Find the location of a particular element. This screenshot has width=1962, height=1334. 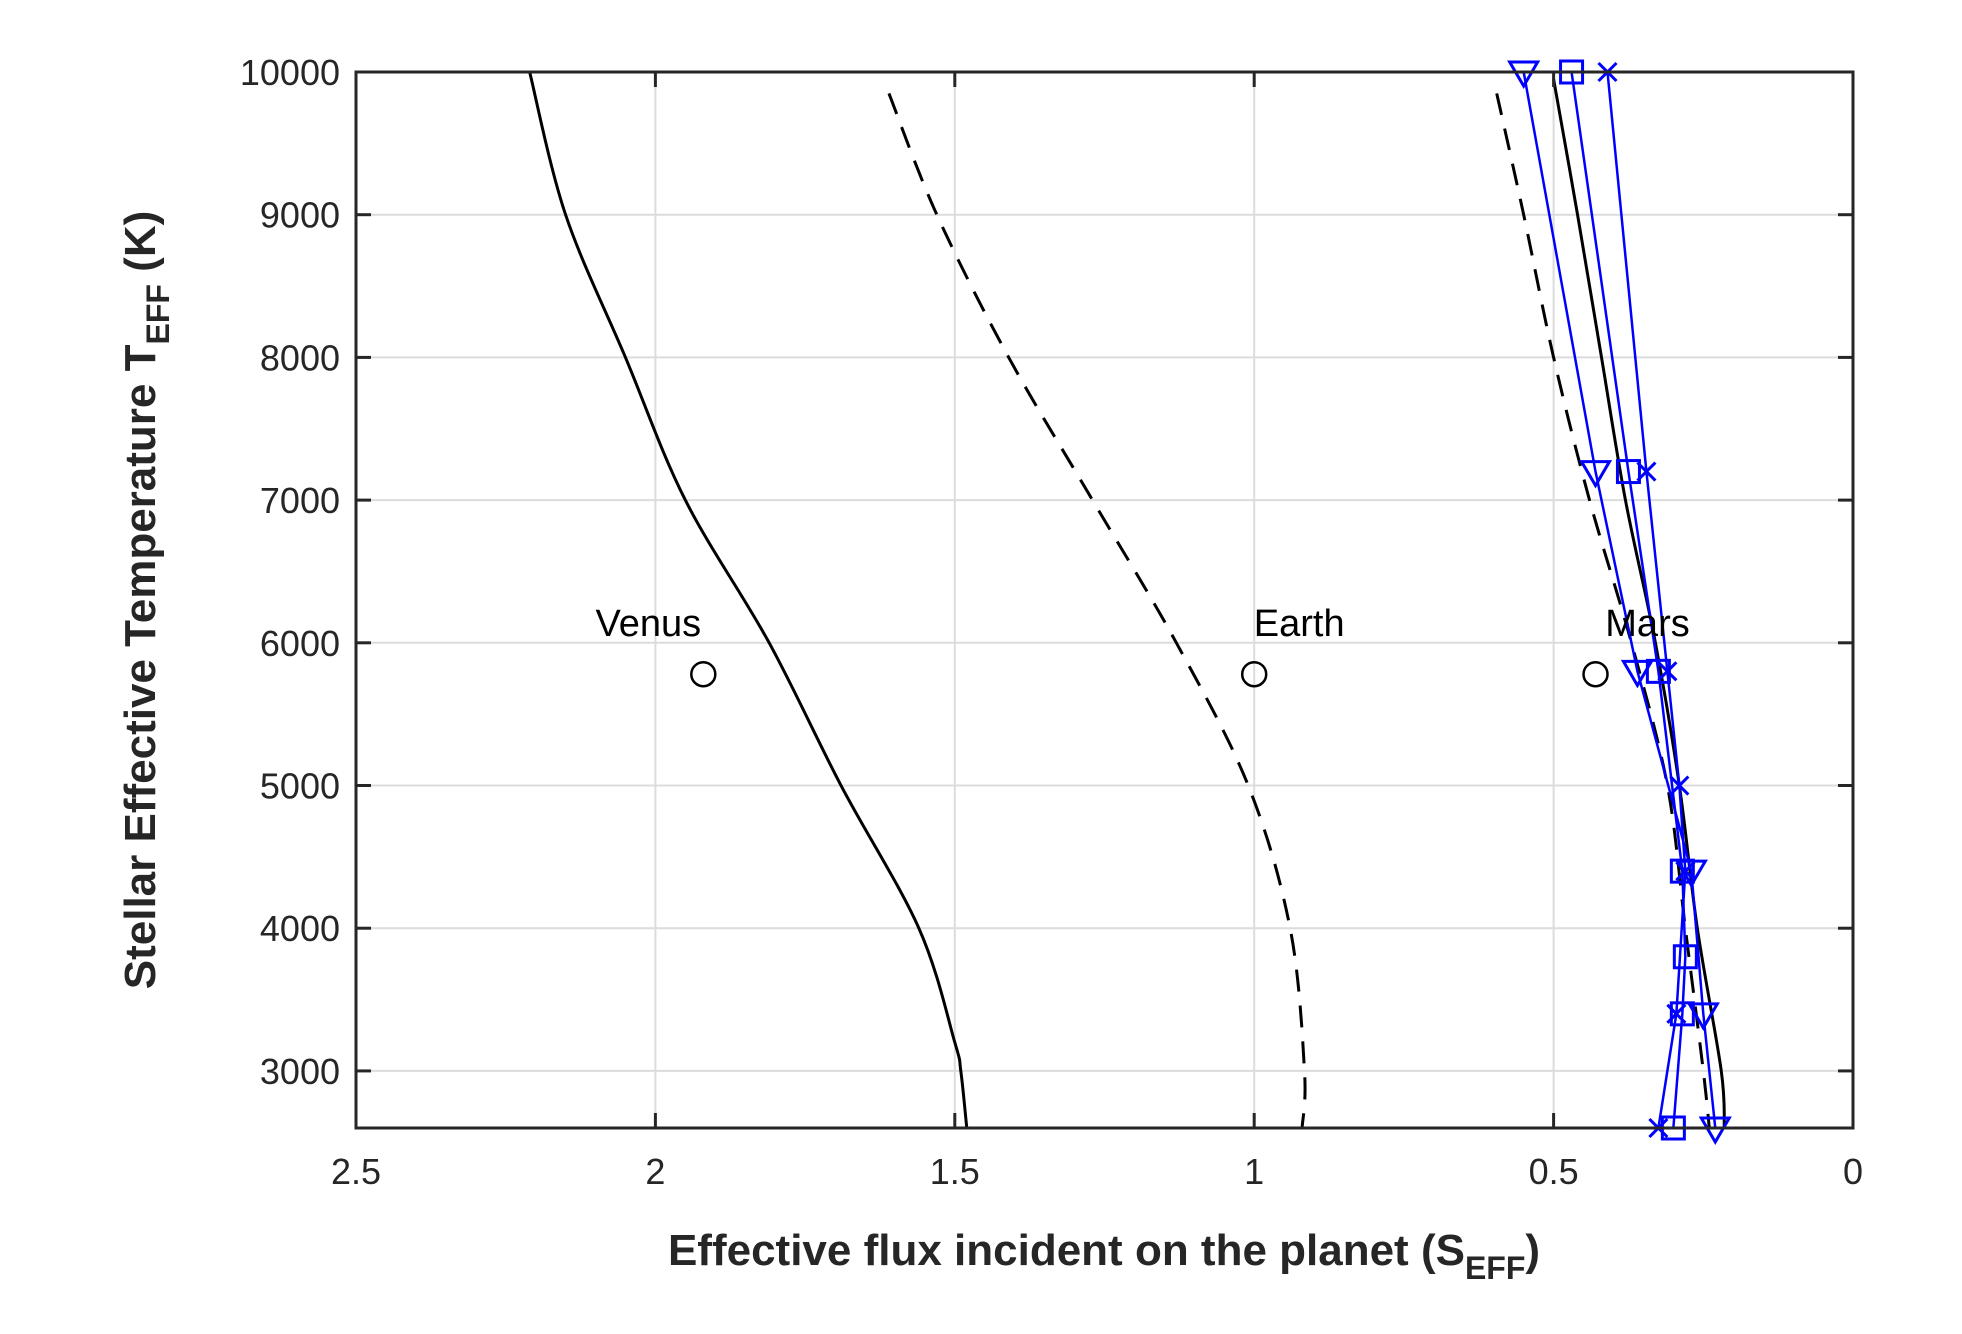

y-tick-label: 7000 is located at coordinates (300, 500).